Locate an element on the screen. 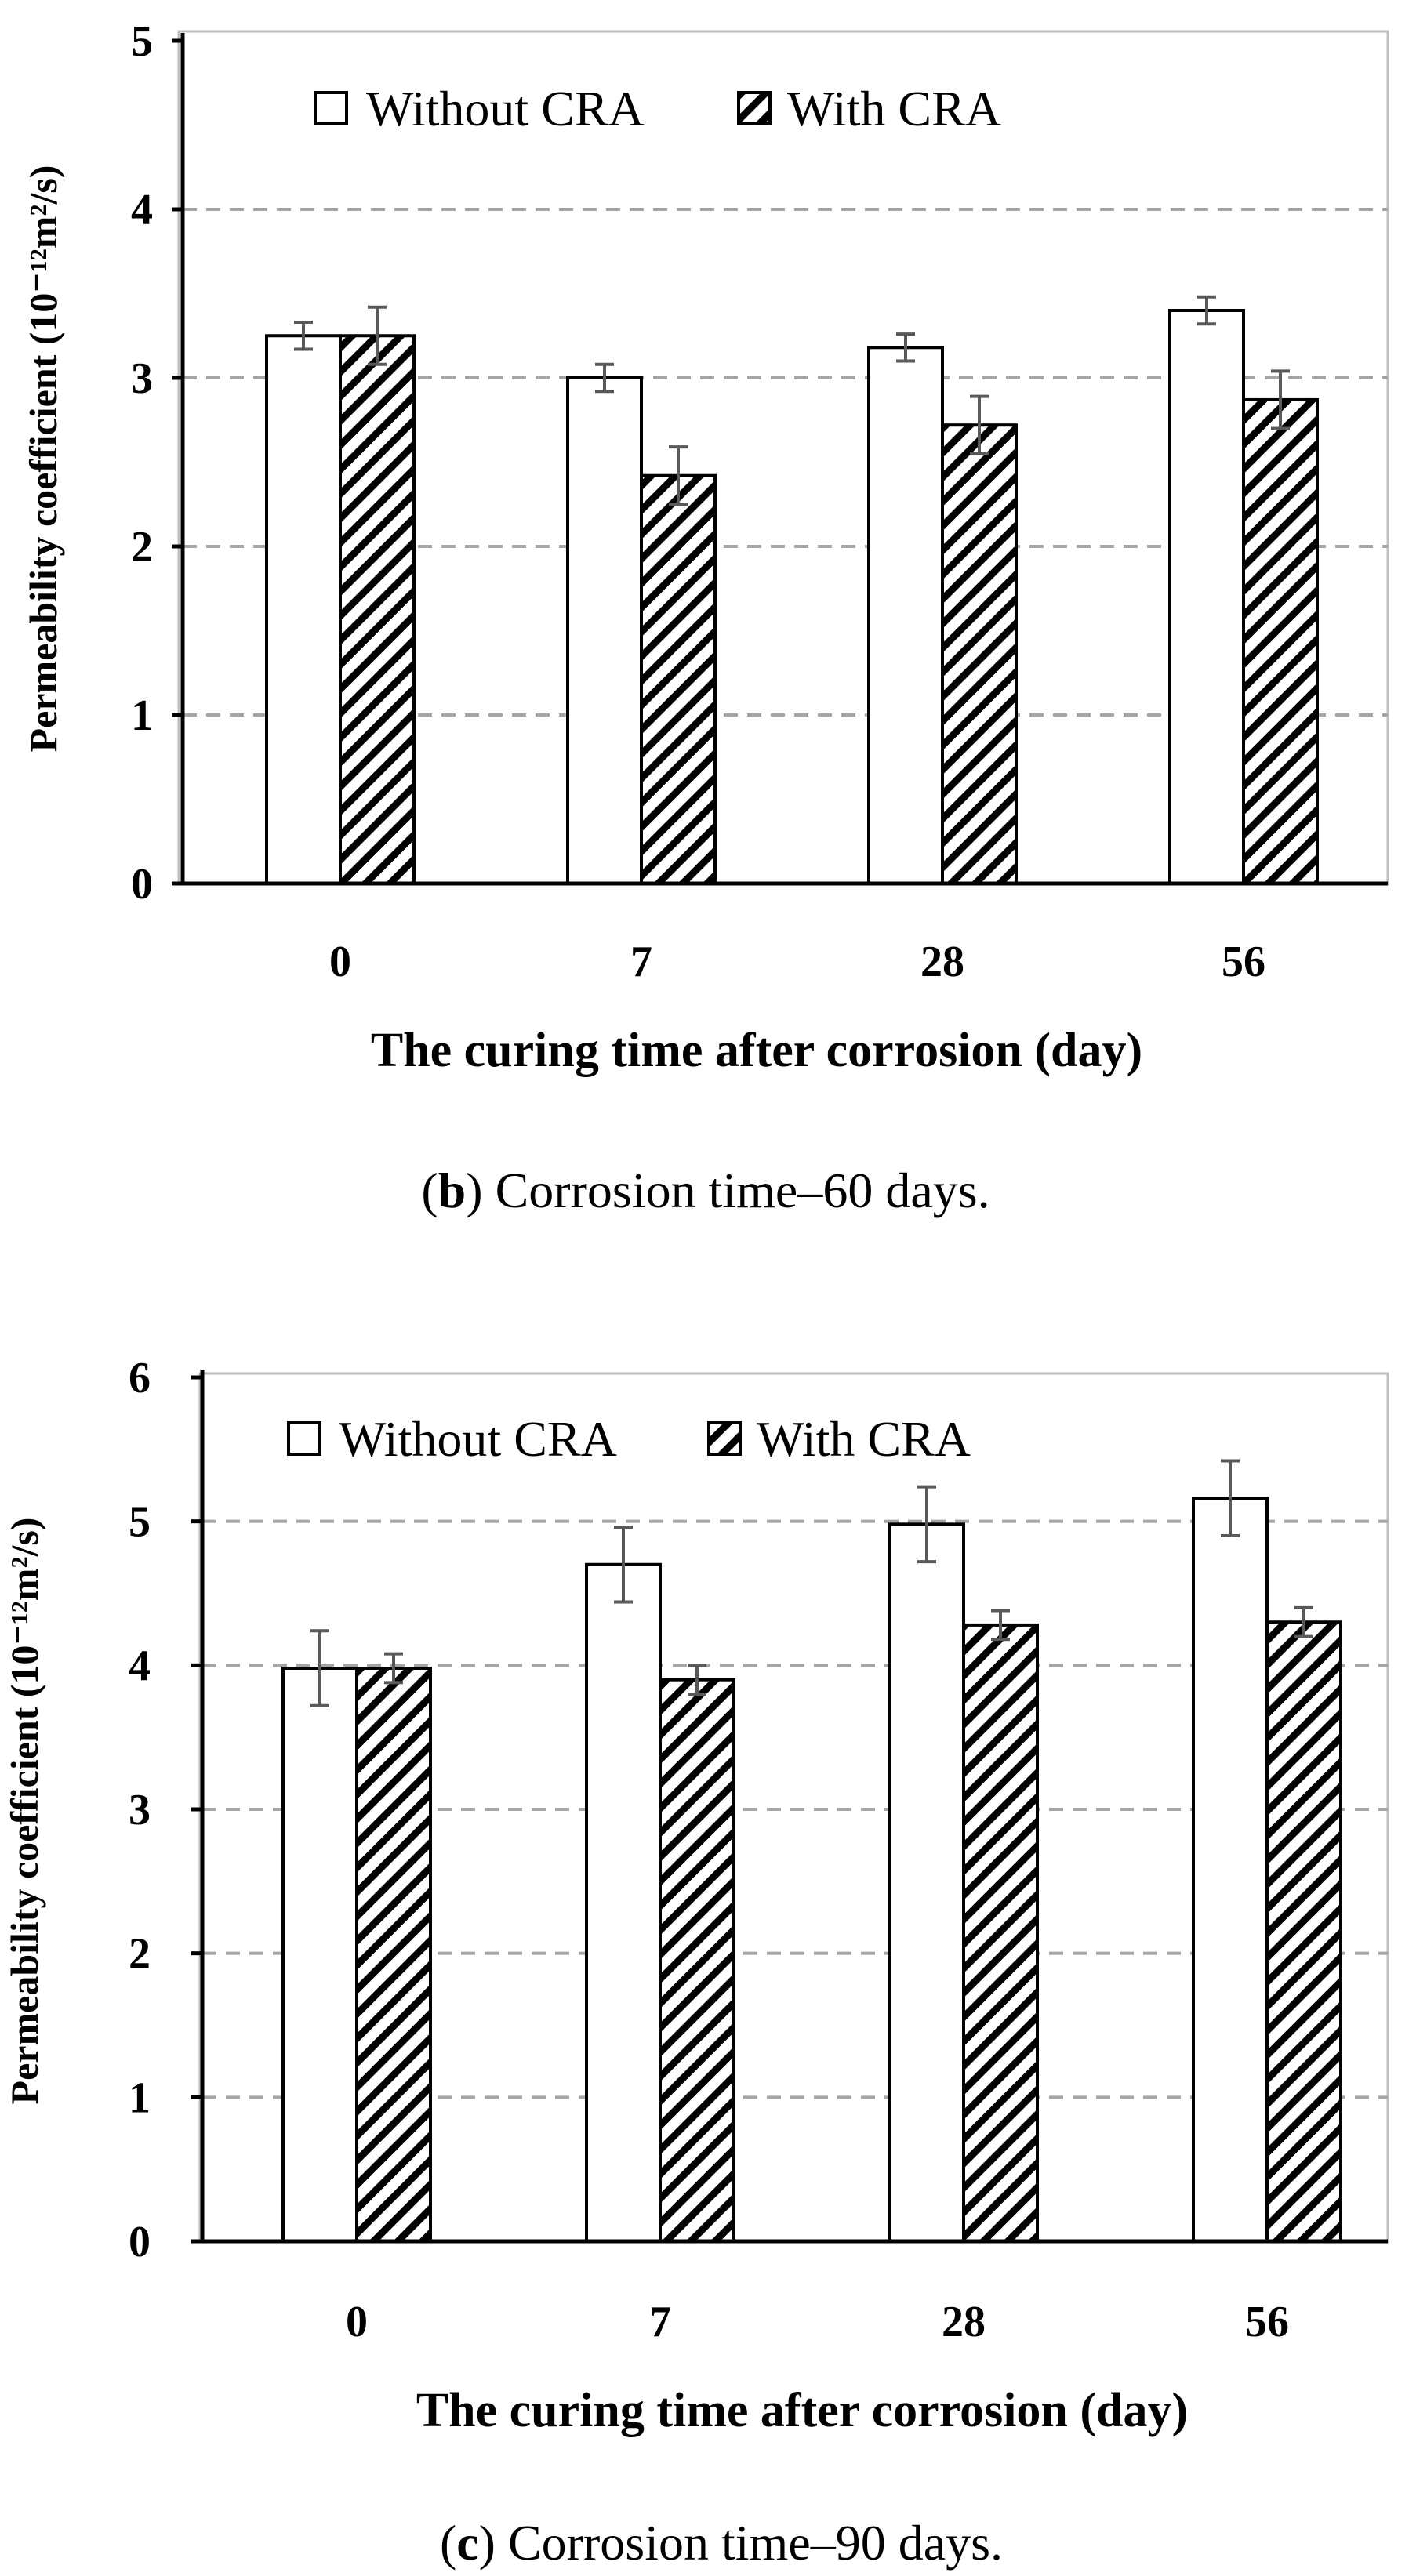  caption-text: ) Corrosion time–60 days. is located at coordinates (727, 1190).